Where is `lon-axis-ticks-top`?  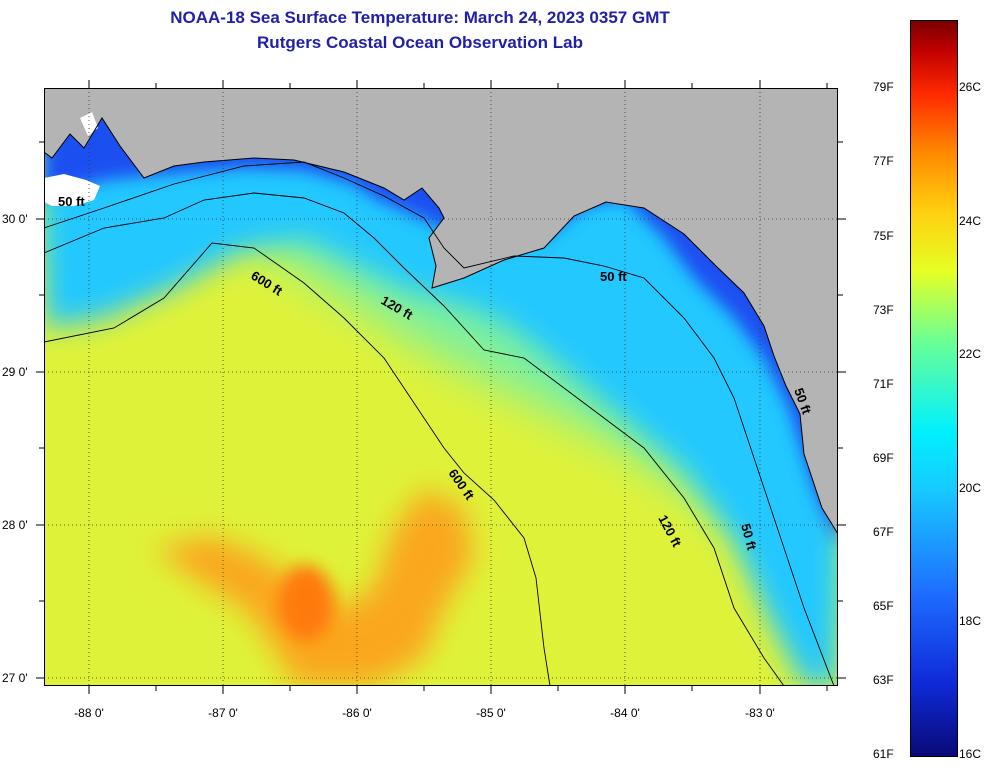 lon-axis-ticks-top is located at coordinates (458, 84).